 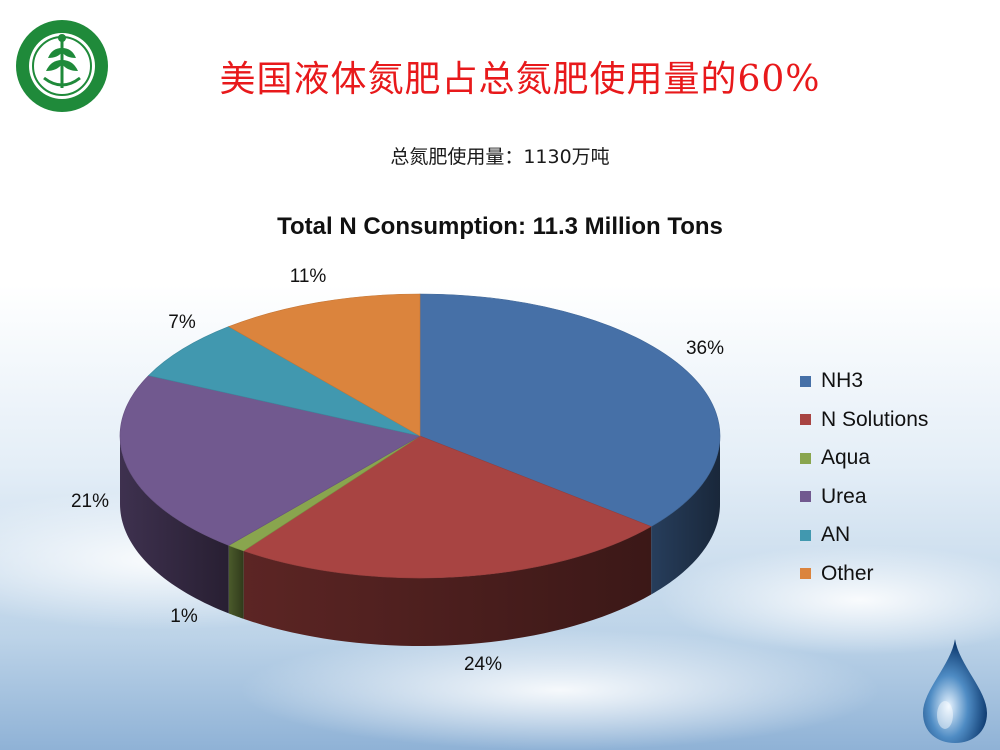 I want to click on pie-side-n-solutions, so click(x=447, y=586).